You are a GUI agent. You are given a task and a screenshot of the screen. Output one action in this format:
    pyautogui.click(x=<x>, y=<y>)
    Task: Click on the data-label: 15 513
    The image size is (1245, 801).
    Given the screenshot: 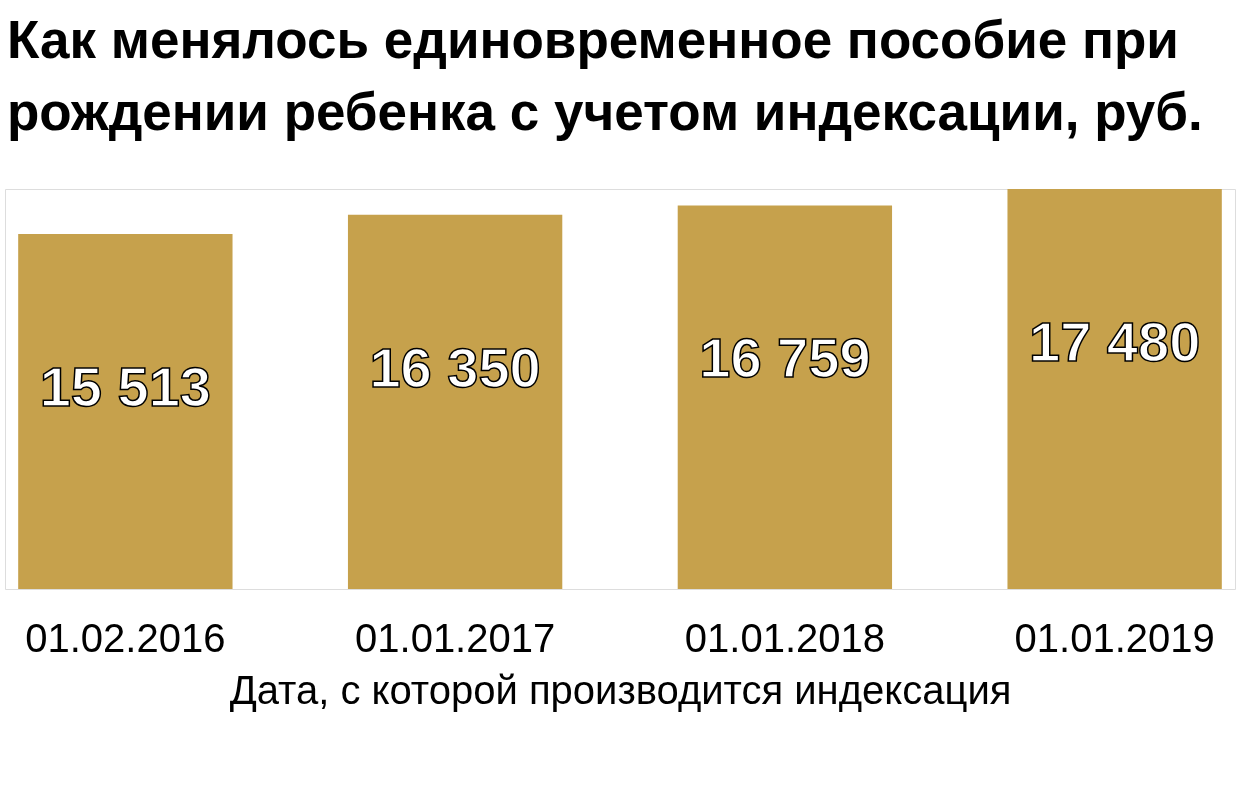 What is the action you would take?
    pyautogui.click(x=125, y=387)
    